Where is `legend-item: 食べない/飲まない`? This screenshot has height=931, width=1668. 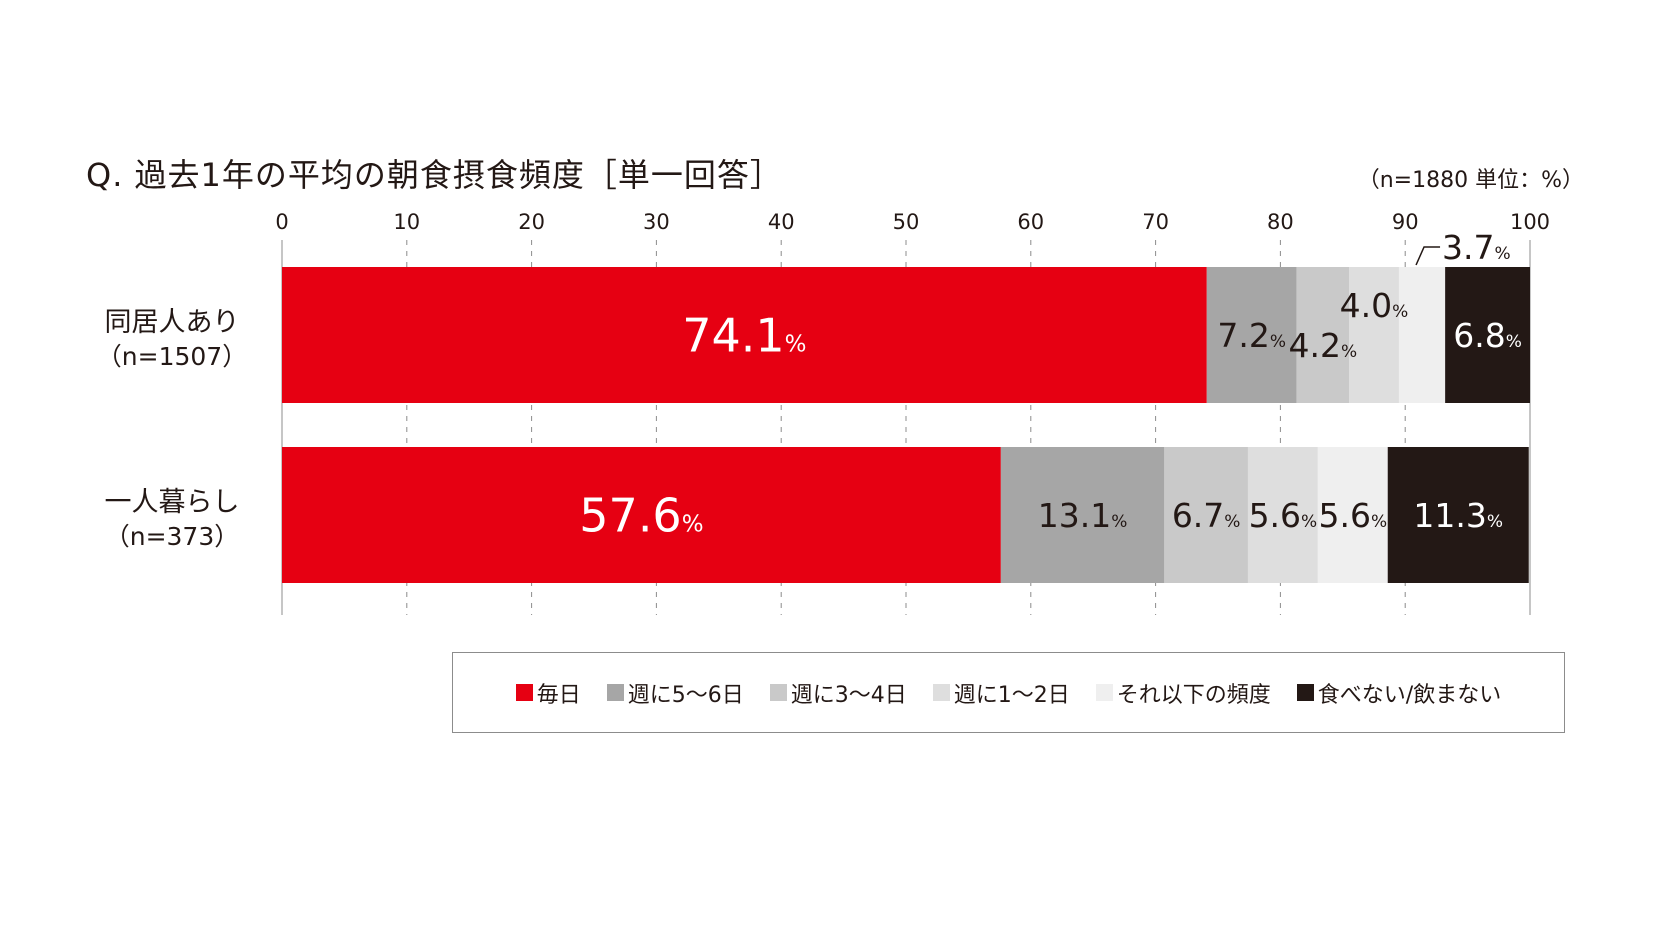
legend-item: 食べない/飲まない is located at coordinates (1399, 693).